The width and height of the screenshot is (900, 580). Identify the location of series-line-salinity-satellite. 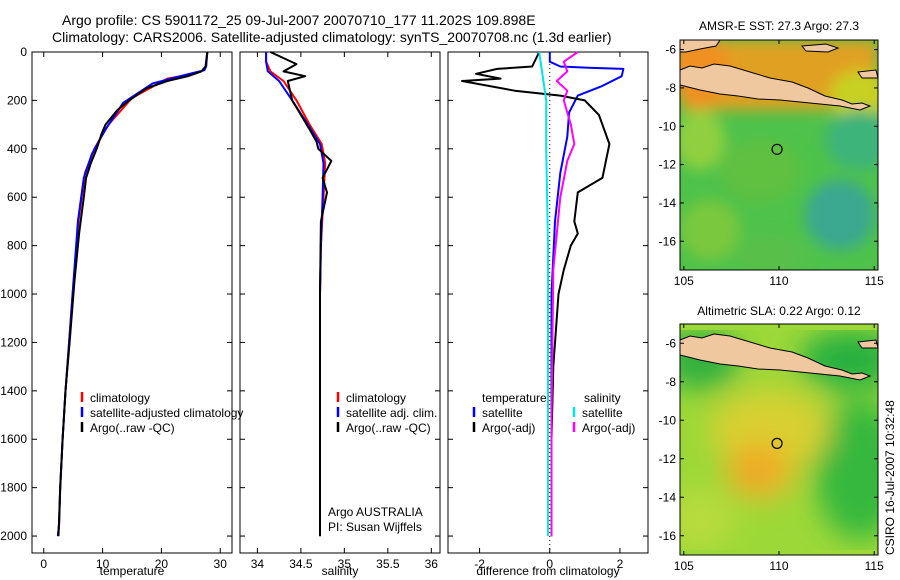
(543, 294).